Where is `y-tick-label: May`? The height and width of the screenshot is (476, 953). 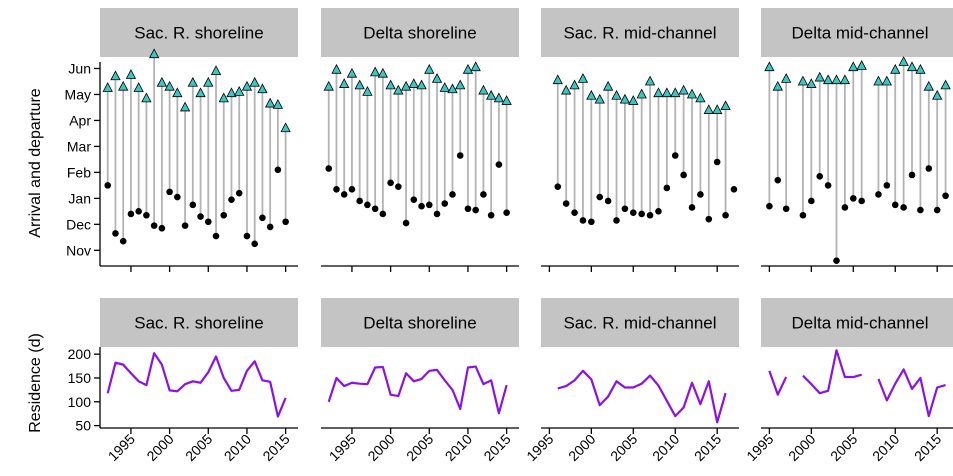 y-tick-label: May is located at coordinates (78, 94).